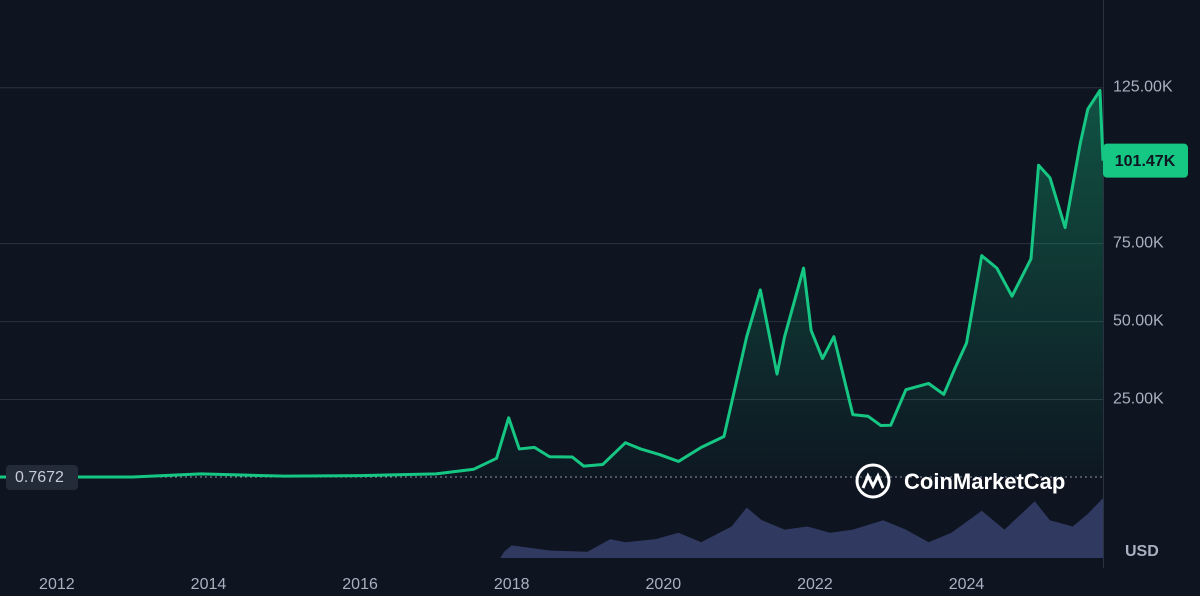 This screenshot has height=596, width=1200. What do you see at coordinates (664, 584) in the screenshot?
I see `x-tick-label: 2020` at bounding box center [664, 584].